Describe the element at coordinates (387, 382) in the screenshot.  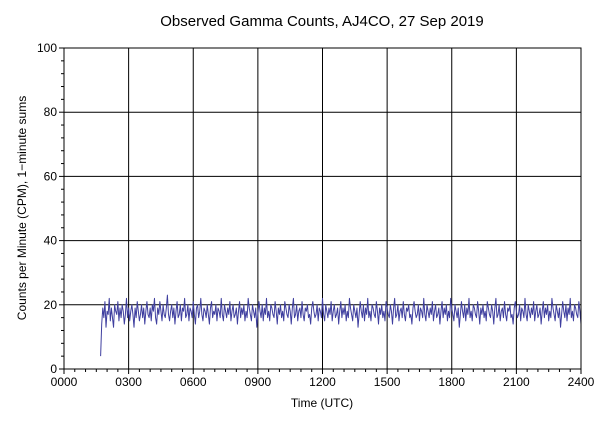
I see `x-tick-label: 1500` at that location.